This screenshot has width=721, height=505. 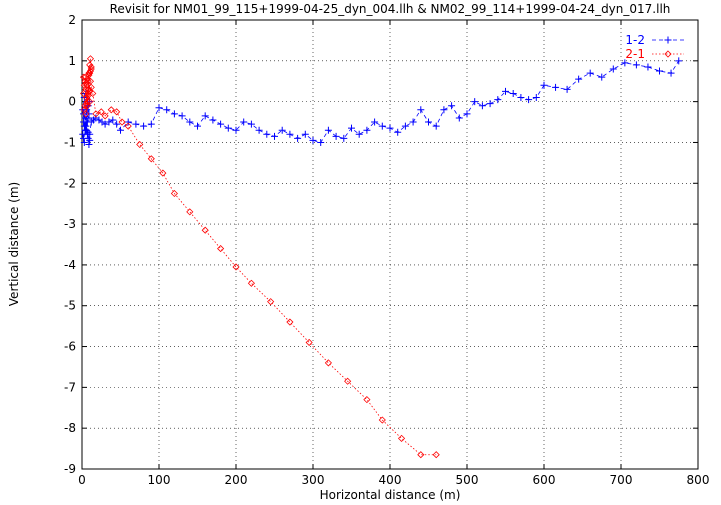 I want to click on y-tick-label: 1, so click(x=72, y=61).